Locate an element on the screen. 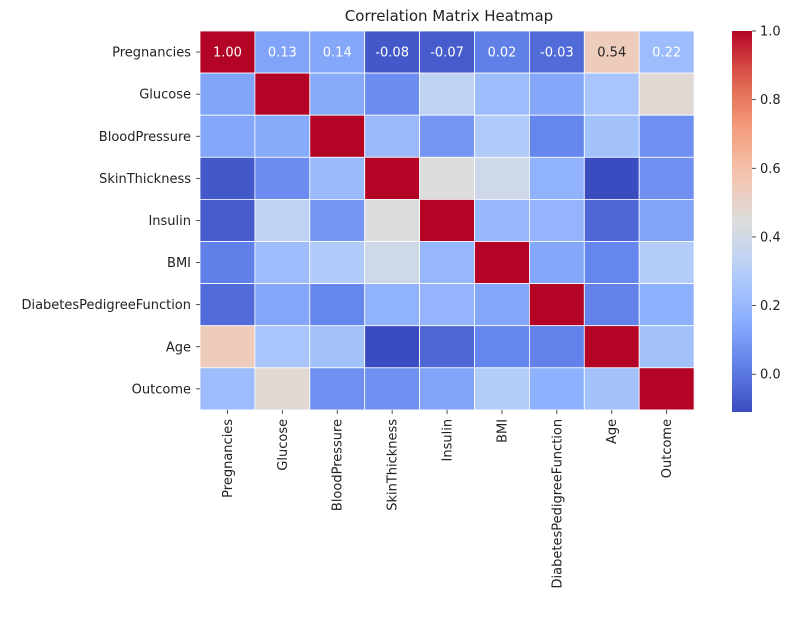 The width and height of the screenshot is (789, 620). column-label: Age is located at coordinates (612, 431).